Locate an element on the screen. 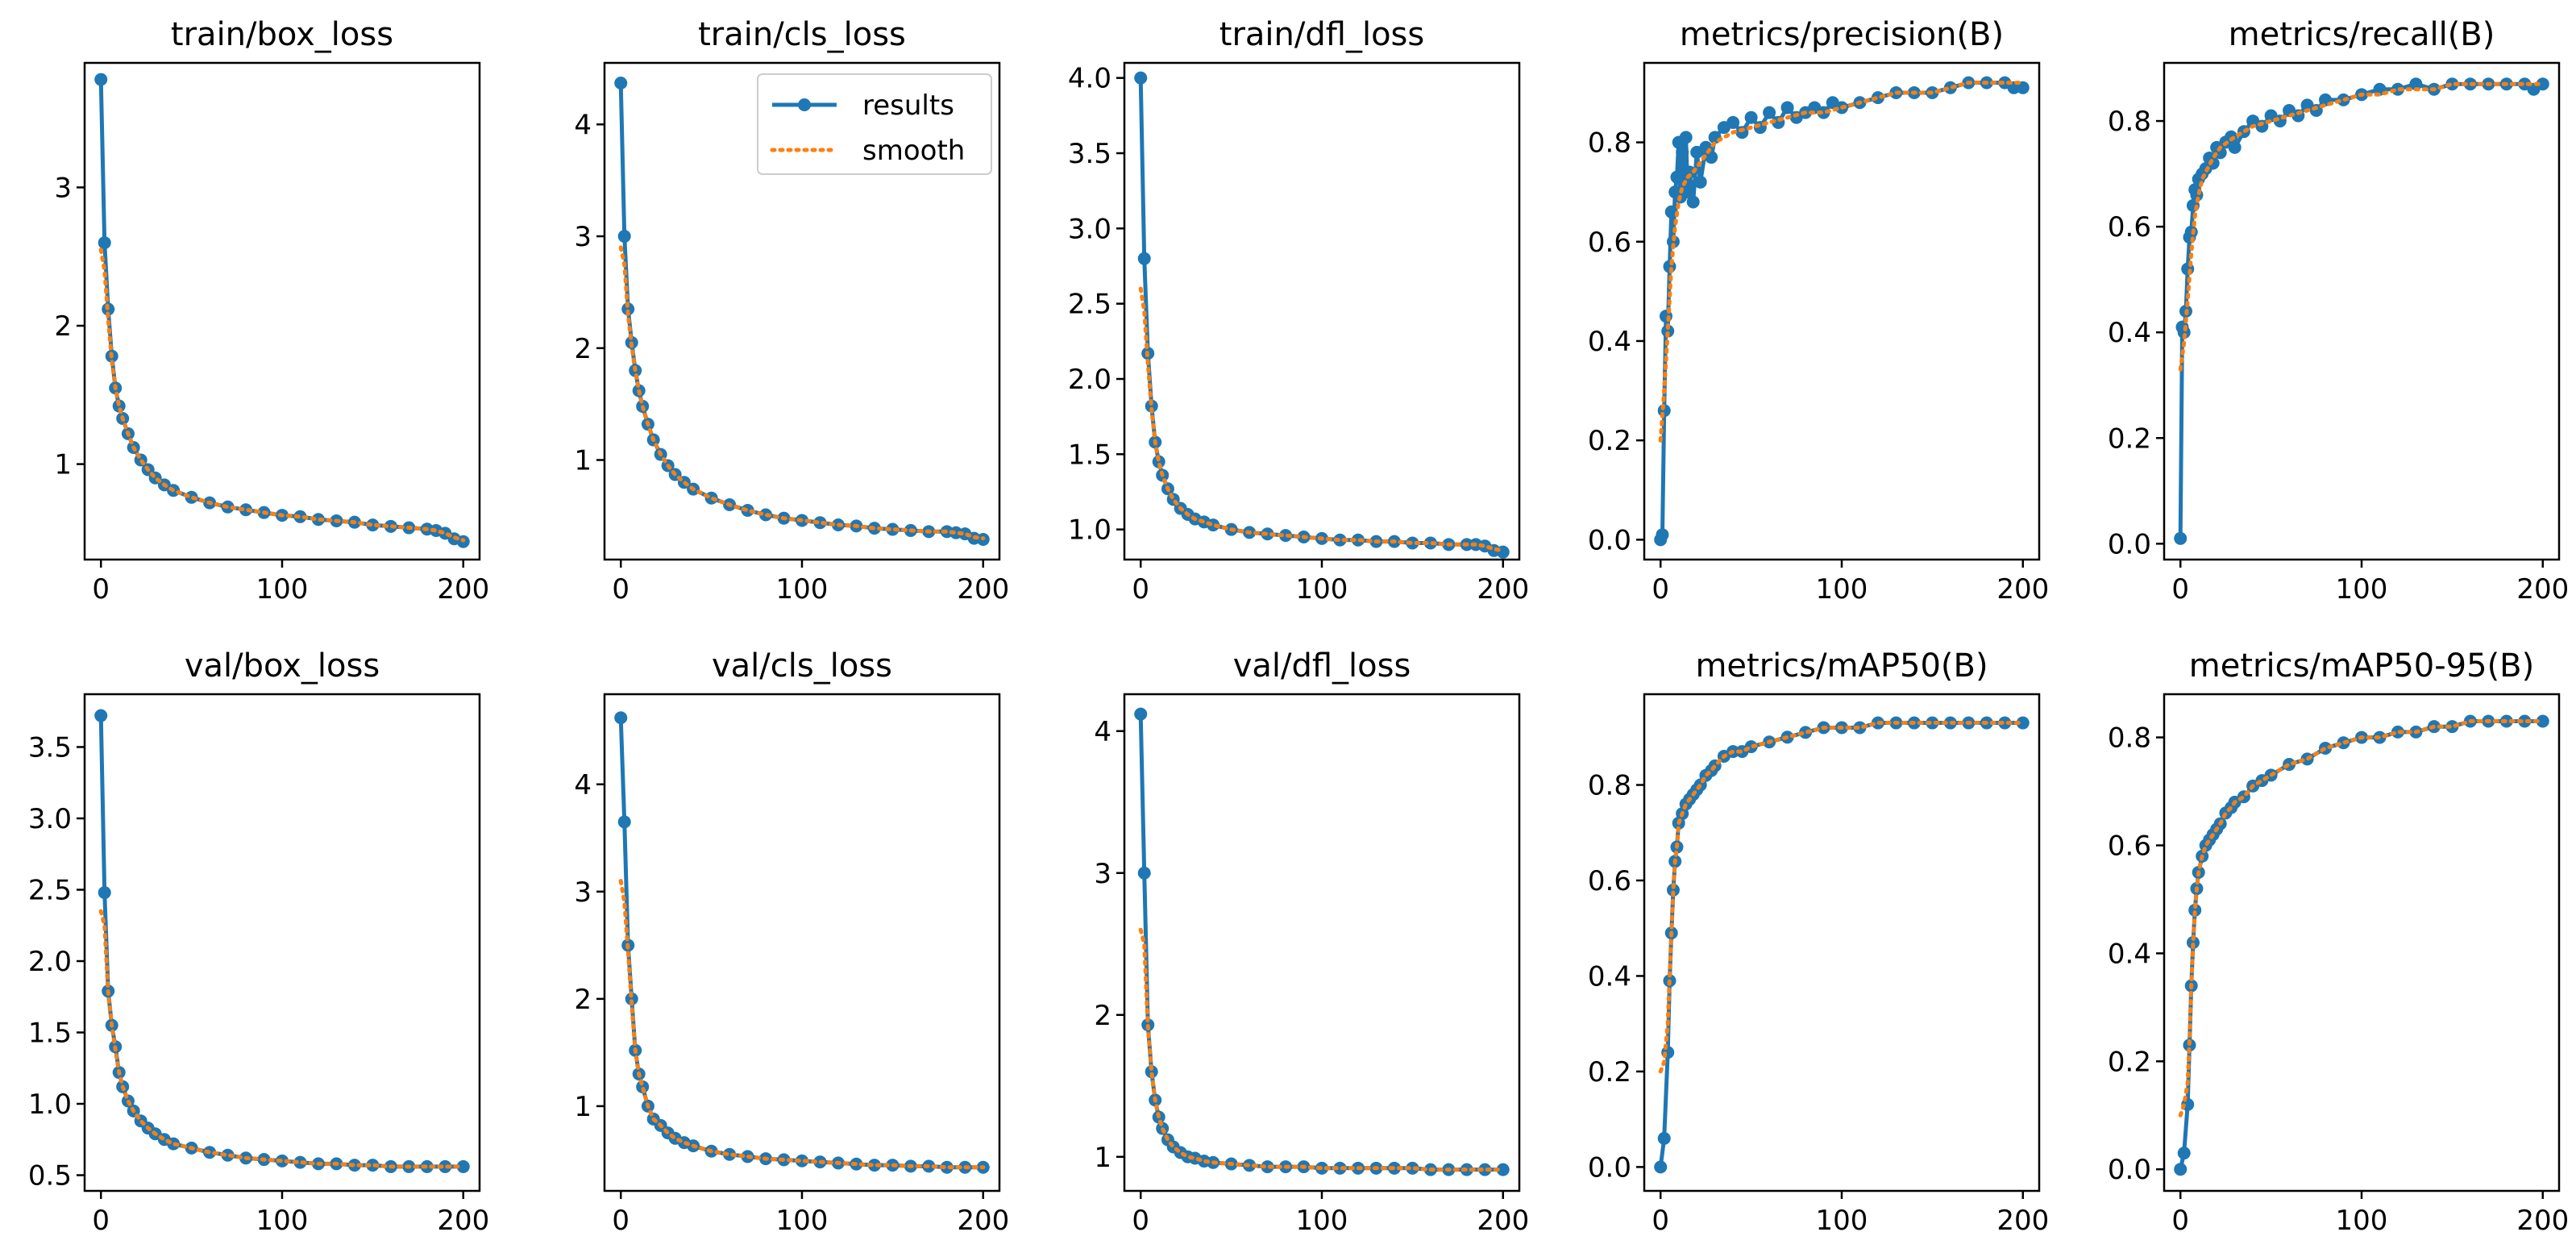  y-tick-label: 0.8 is located at coordinates (2129, 739).